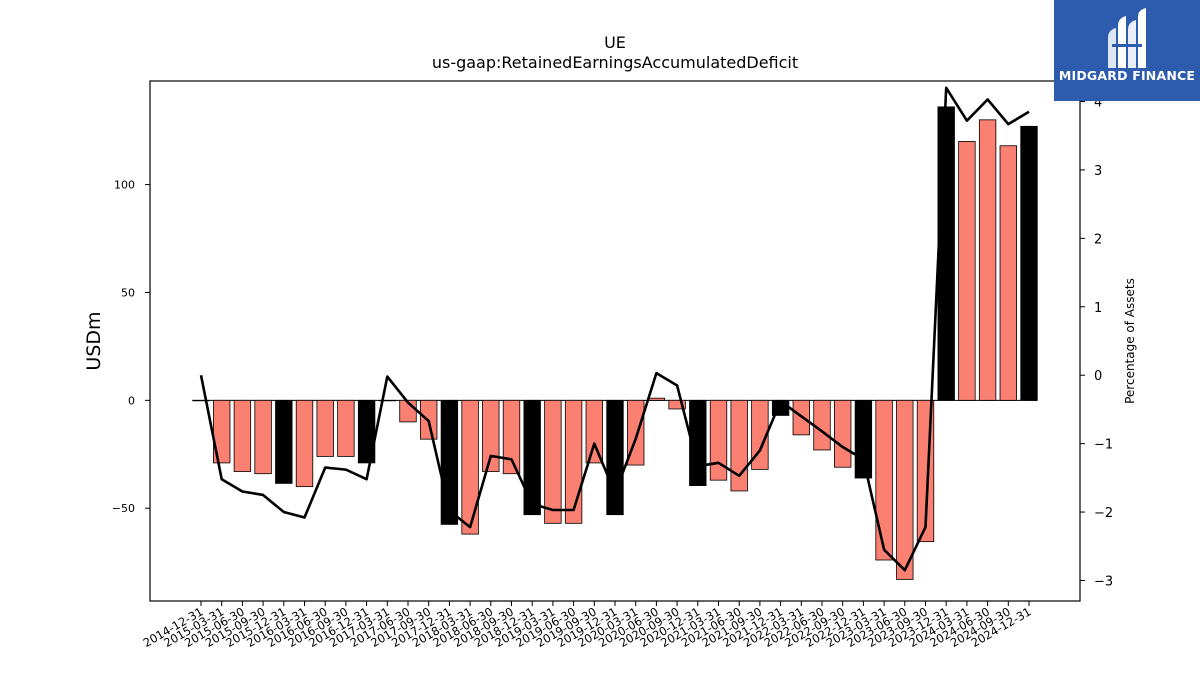 Image resolution: width=1200 pixels, height=675 pixels. I want to click on y2-tick-label: 2, so click(1098, 239).